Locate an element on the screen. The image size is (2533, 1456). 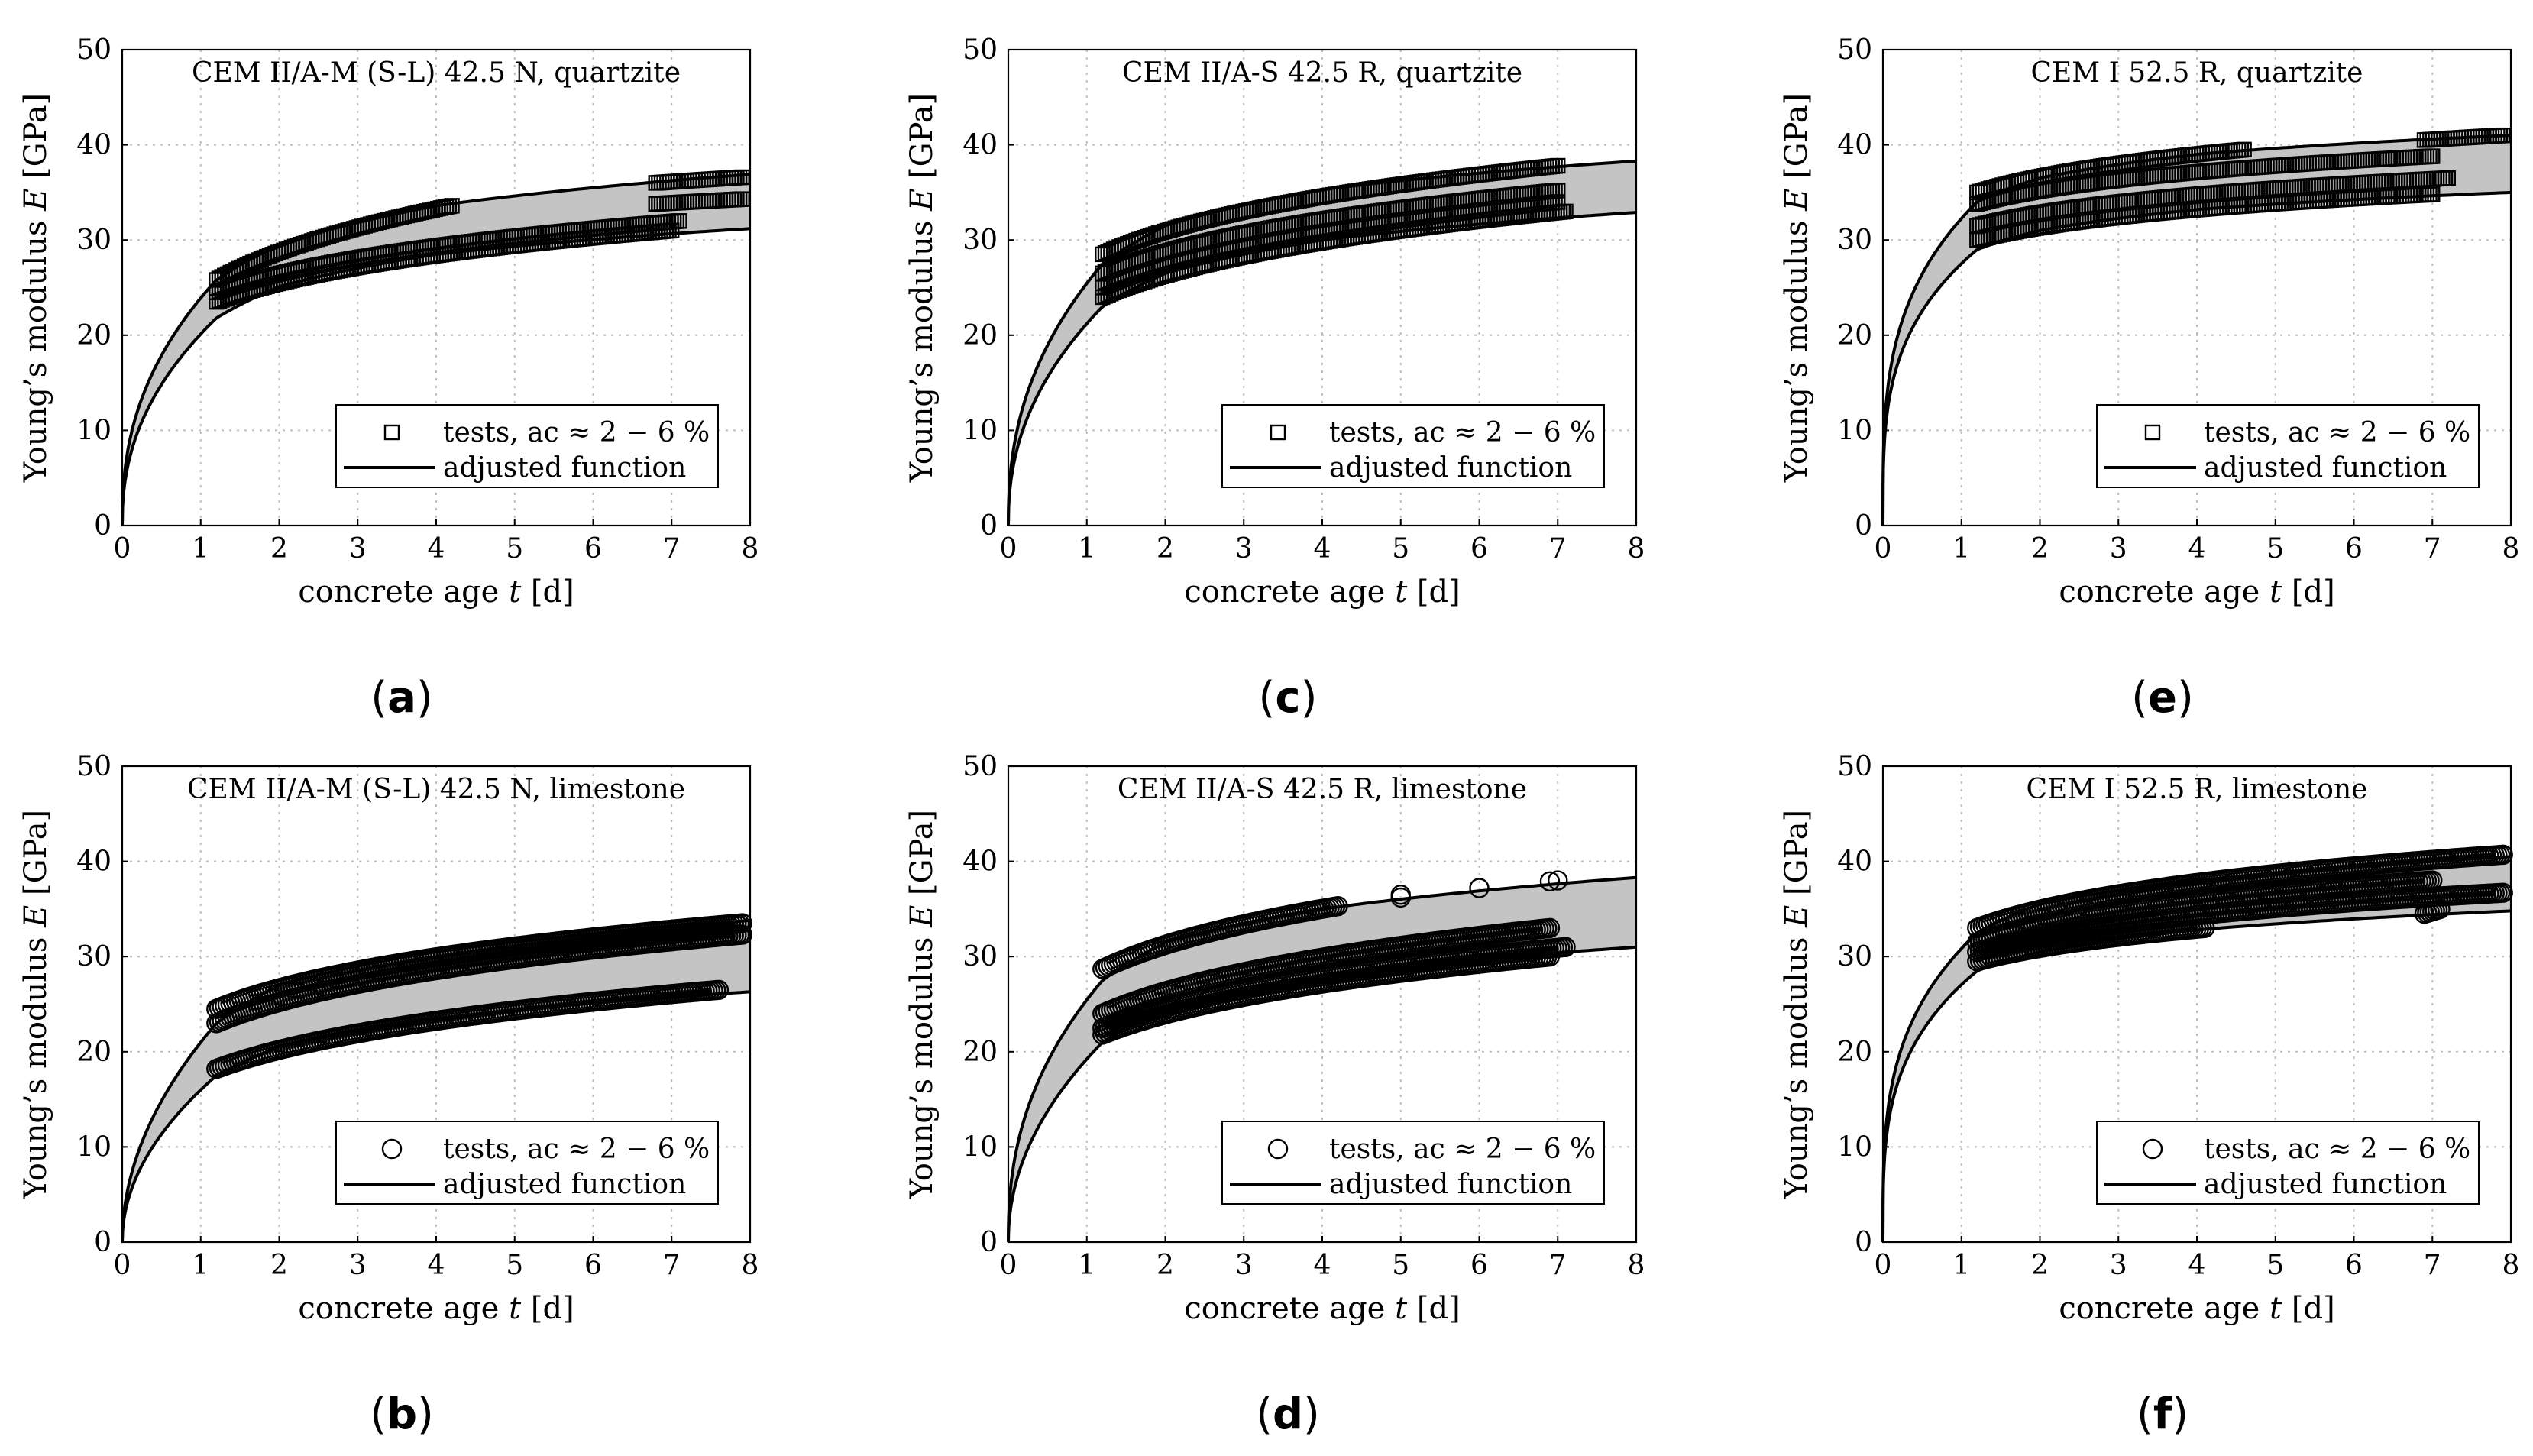
x-tick-label: 8 is located at coordinates (750, 1265).